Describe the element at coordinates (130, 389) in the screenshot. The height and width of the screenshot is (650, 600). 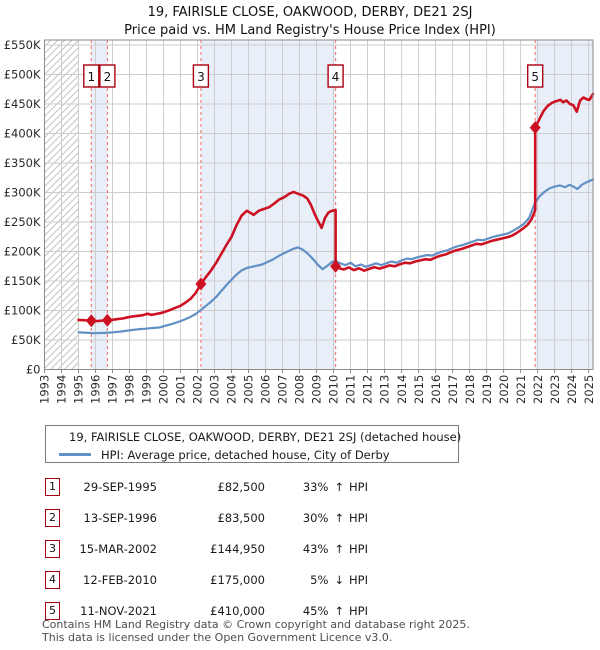
I see `x-axis-label: 1998` at that location.